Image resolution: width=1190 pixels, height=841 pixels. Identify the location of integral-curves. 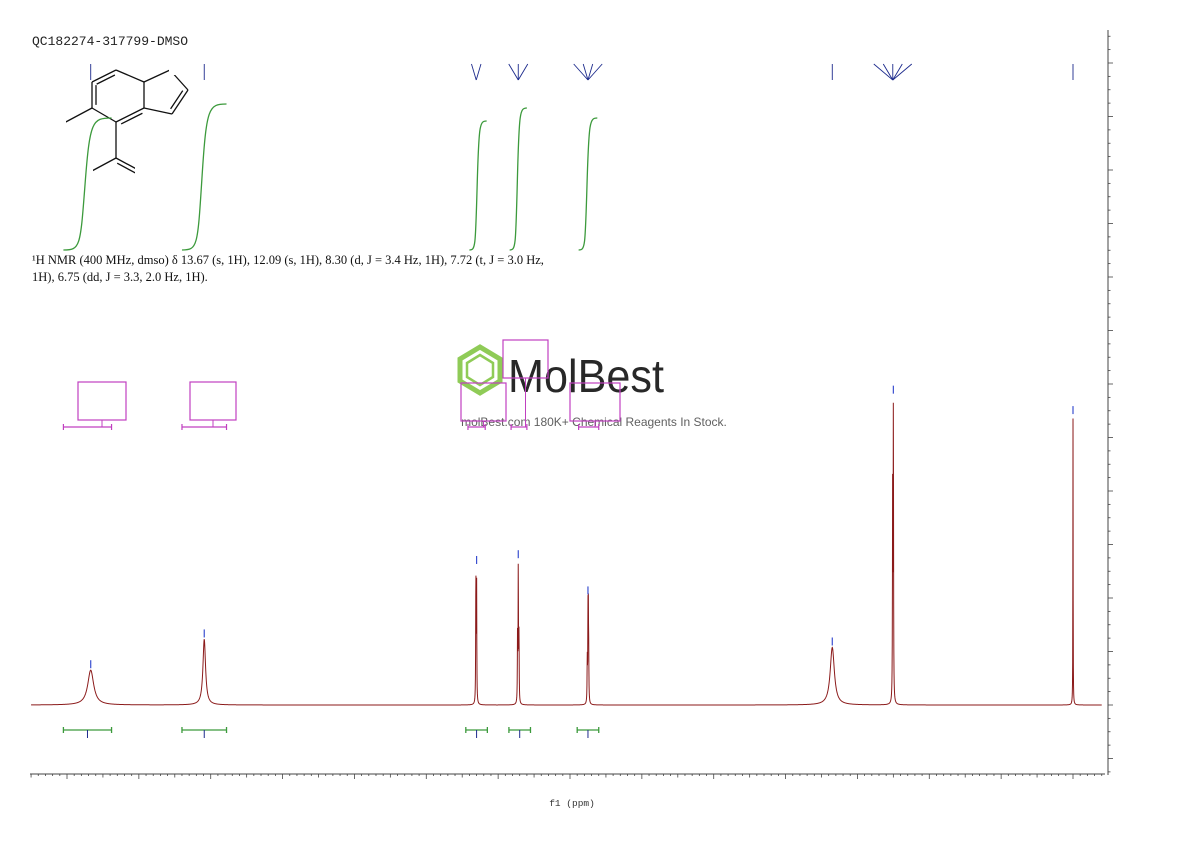
(330, 177).